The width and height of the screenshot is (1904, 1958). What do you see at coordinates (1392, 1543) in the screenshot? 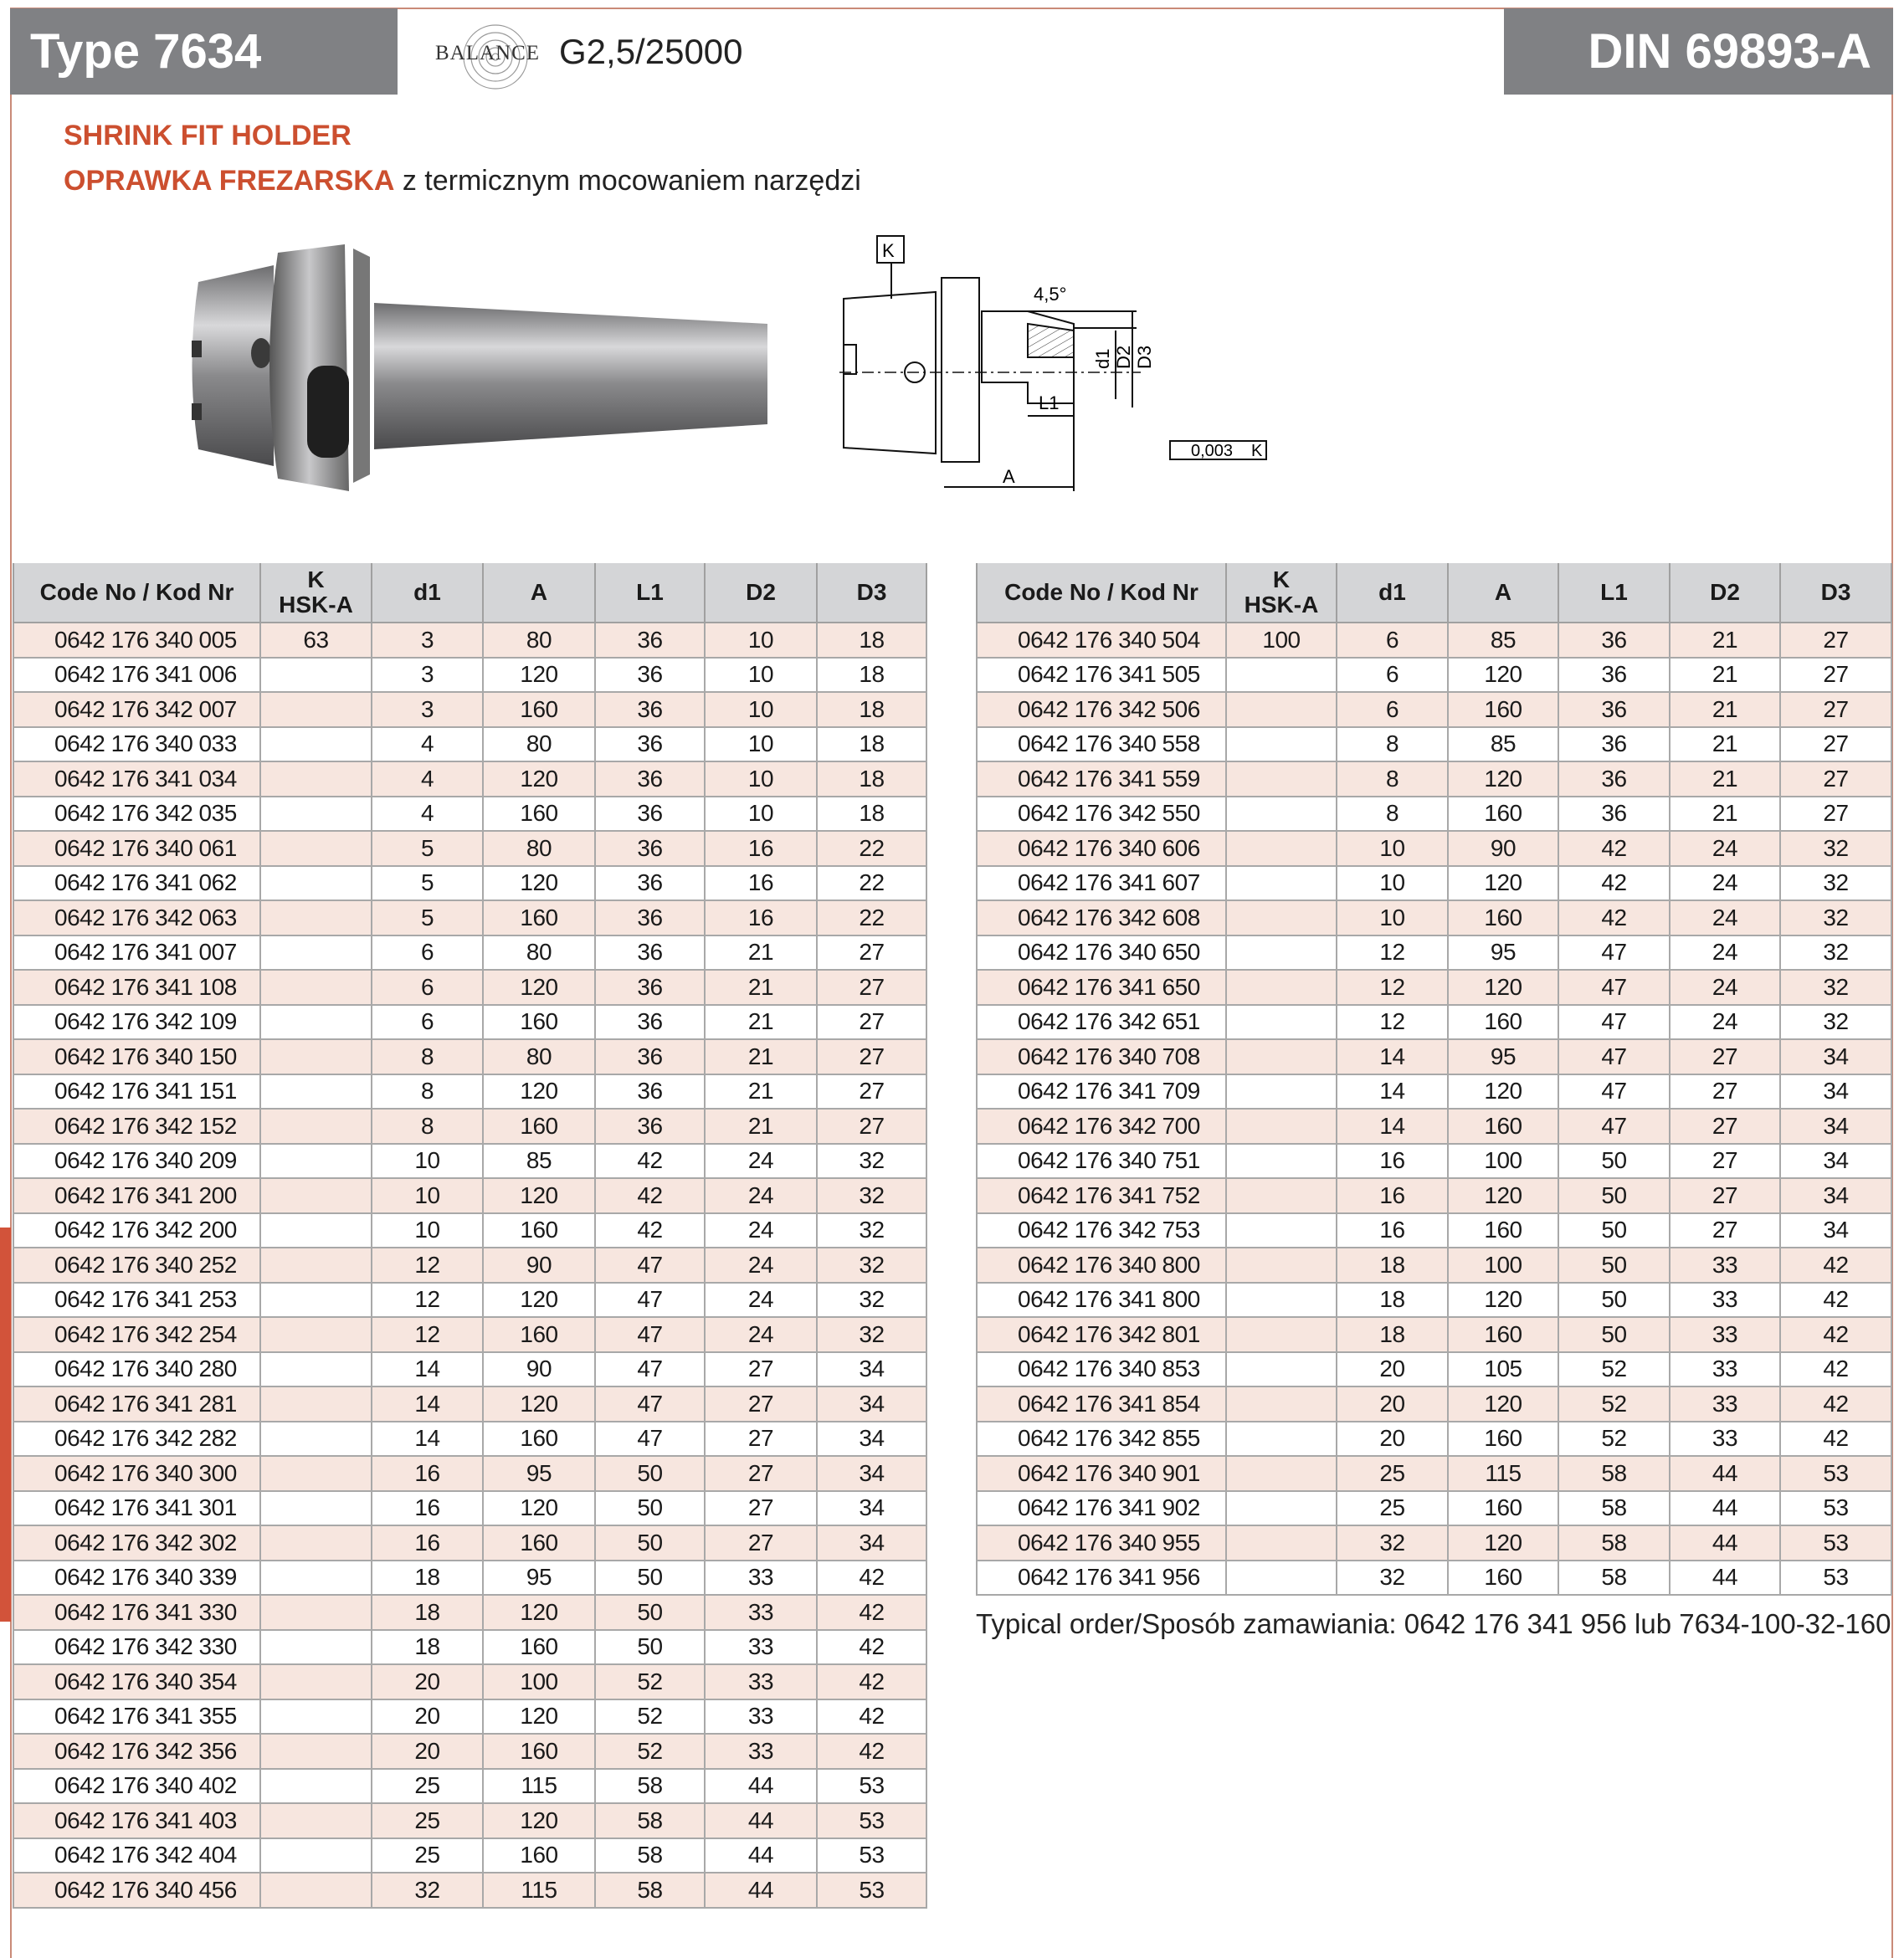
I see `cell-d1: 32` at bounding box center [1392, 1543].